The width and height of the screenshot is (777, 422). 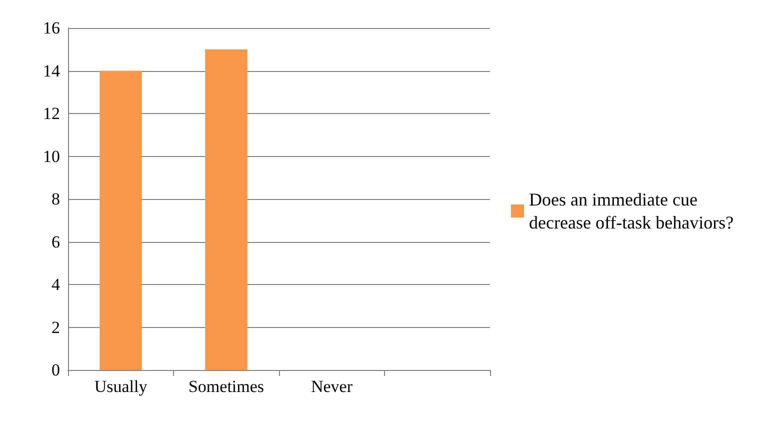 What do you see at coordinates (51, 113) in the screenshot?
I see `y-tick-label: 12` at bounding box center [51, 113].